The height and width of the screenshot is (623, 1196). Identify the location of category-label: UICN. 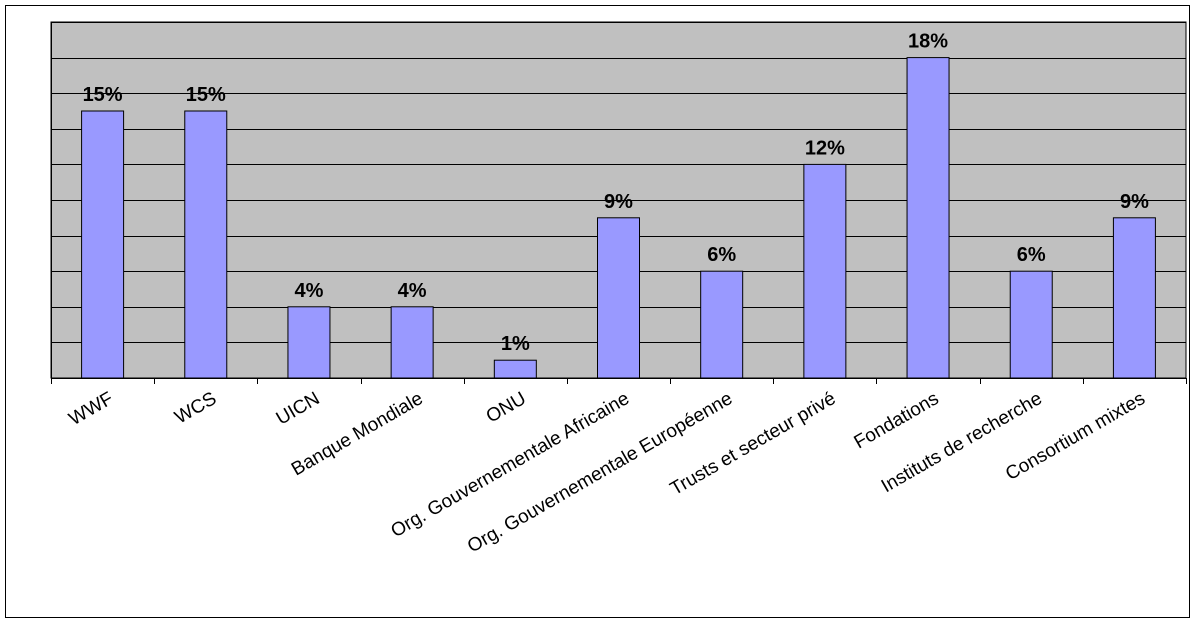
(298, 408).